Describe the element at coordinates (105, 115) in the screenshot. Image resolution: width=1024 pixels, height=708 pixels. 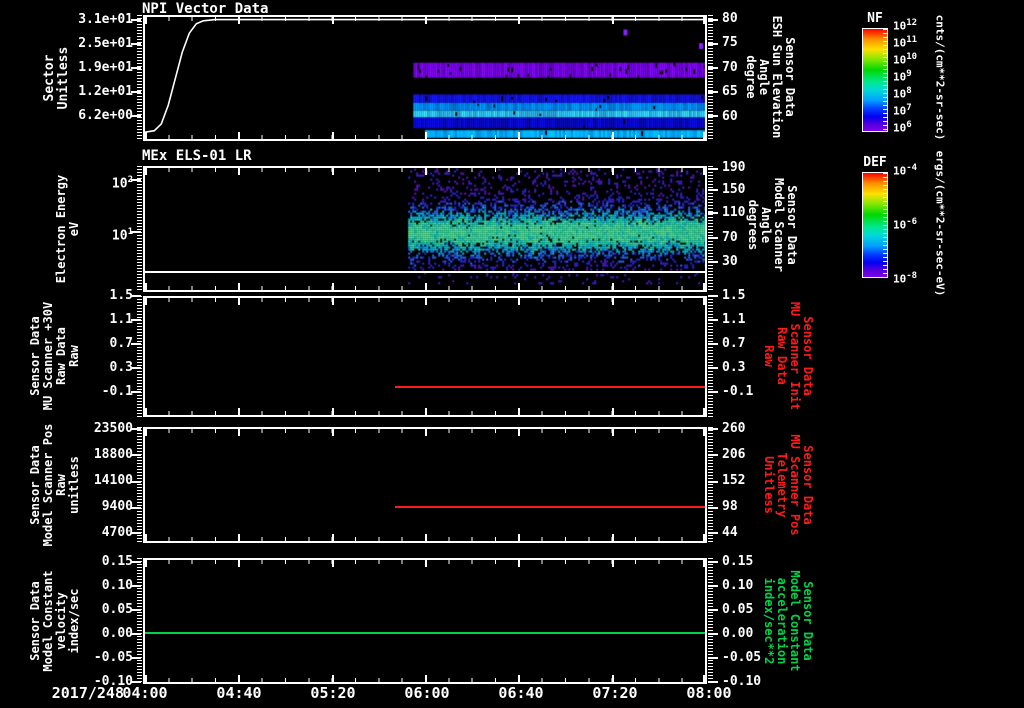
I see `ytick-label: 6.2e+00` at that location.